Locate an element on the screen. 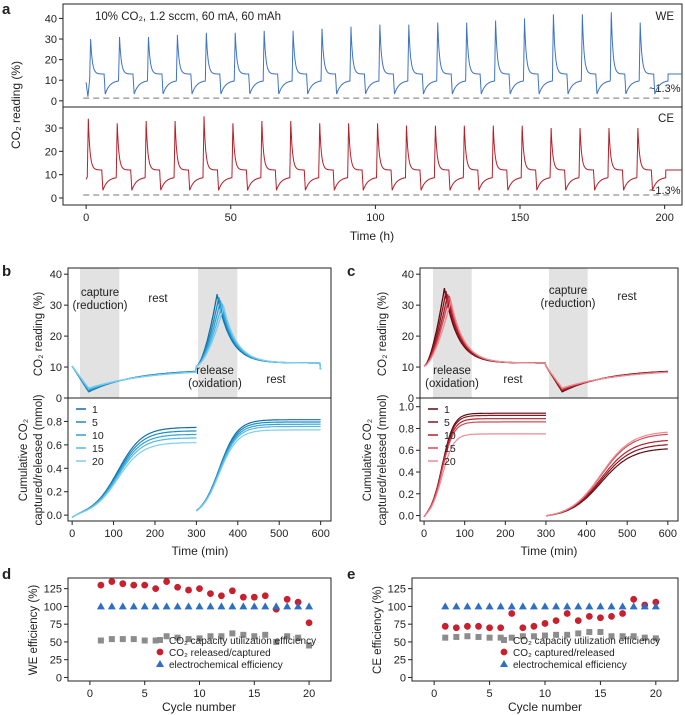  panel-b-xtick-label: 600 is located at coordinates (320, 534).